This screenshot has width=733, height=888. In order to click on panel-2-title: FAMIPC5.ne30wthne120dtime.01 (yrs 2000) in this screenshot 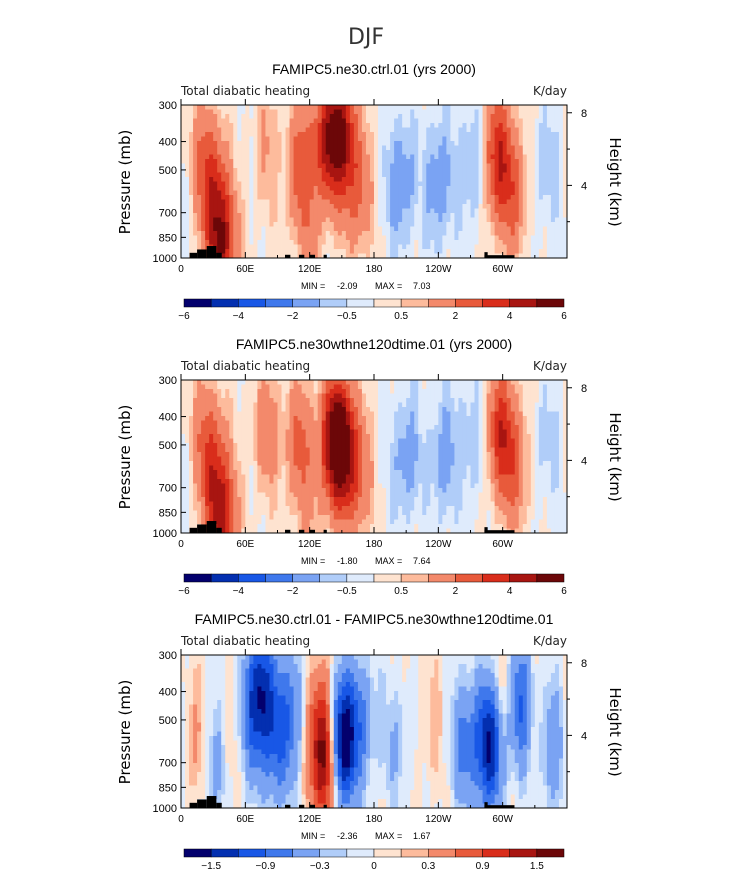, I will do `click(374, 344)`.